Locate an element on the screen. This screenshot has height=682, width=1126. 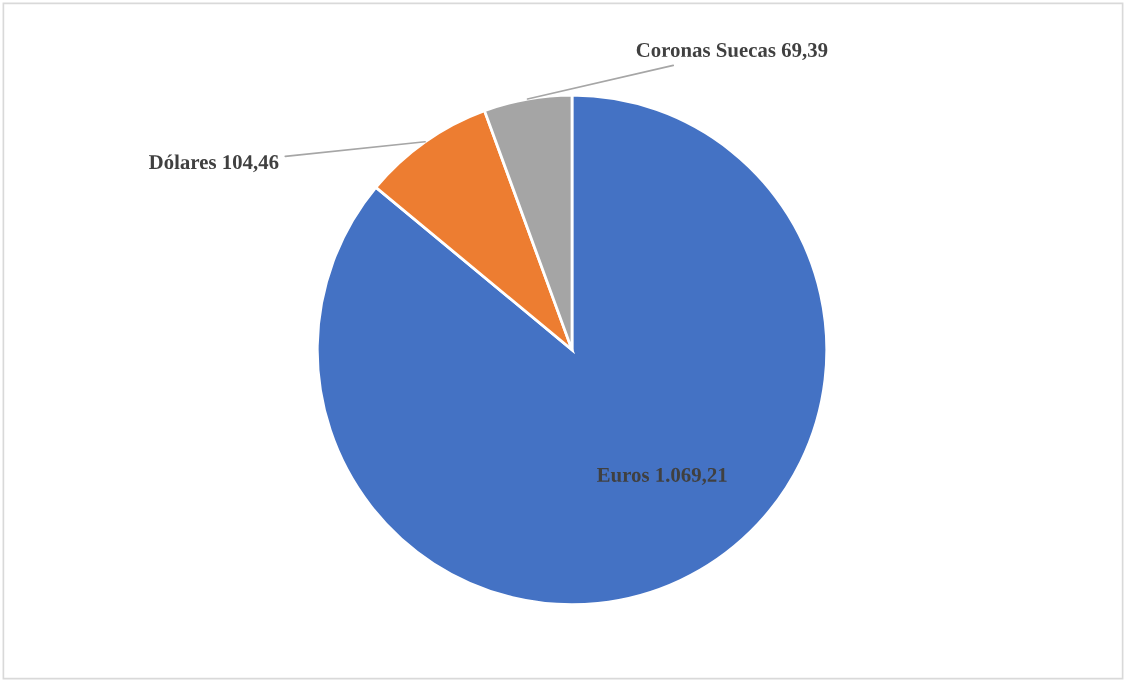
slice-label: Dólares 104,46 is located at coordinates (214, 163).